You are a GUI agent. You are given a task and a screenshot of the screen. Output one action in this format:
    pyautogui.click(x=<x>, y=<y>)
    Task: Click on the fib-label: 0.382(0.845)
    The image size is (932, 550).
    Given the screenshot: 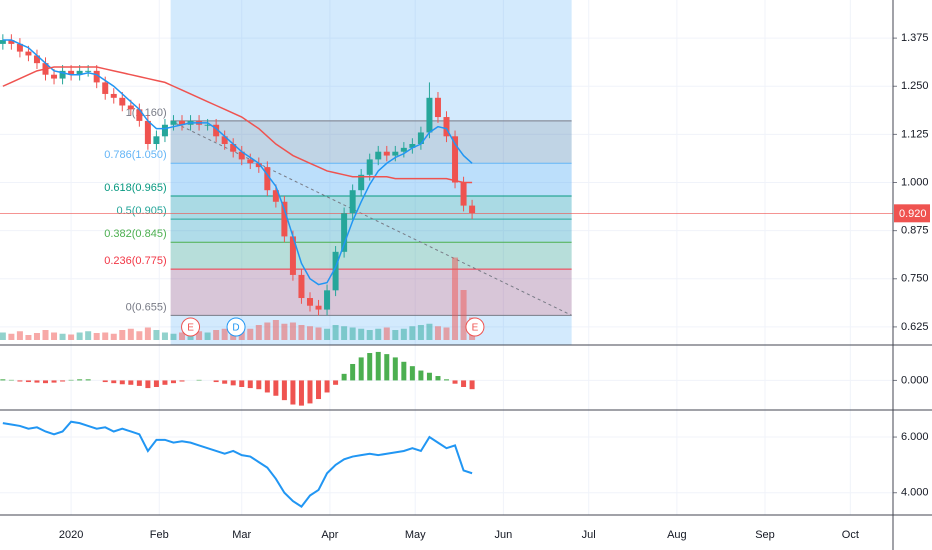 What is the action you would take?
    pyautogui.click(x=135, y=234)
    